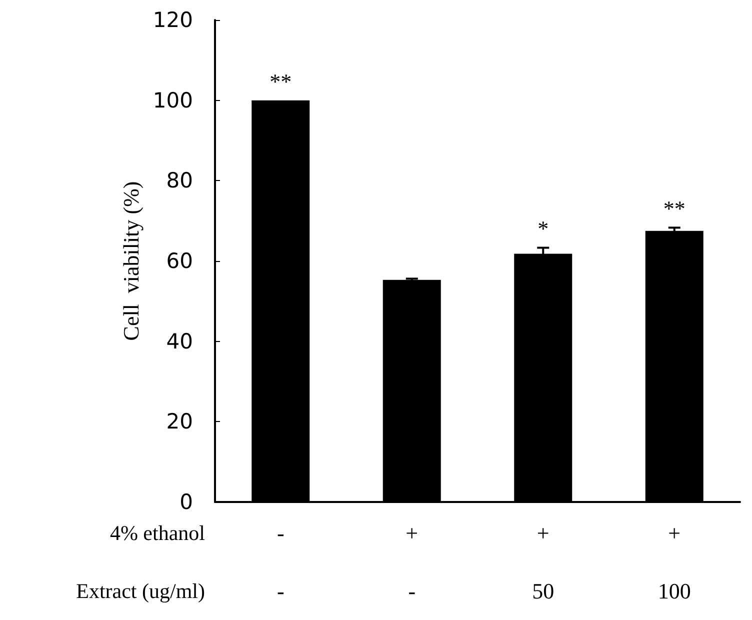 This screenshot has width=752, height=620. What do you see at coordinates (543, 229) in the screenshot?
I see `annotation: *` at bounding box center [543, 229].